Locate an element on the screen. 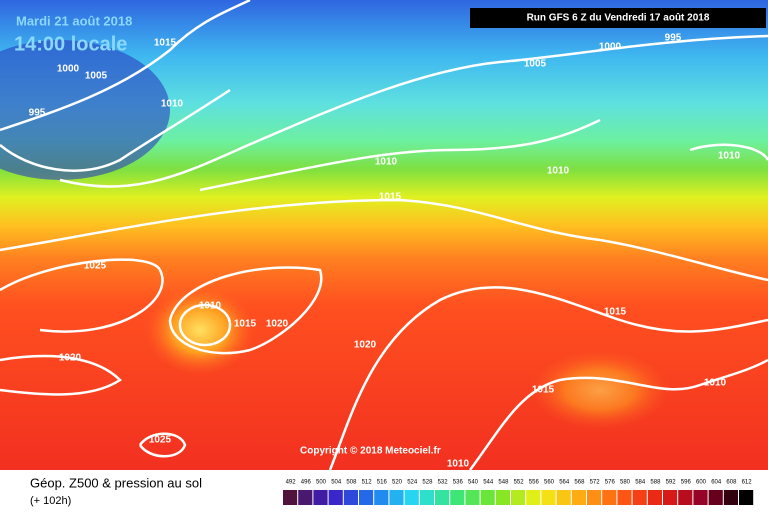  low-field is located at coordinates (85, 110).